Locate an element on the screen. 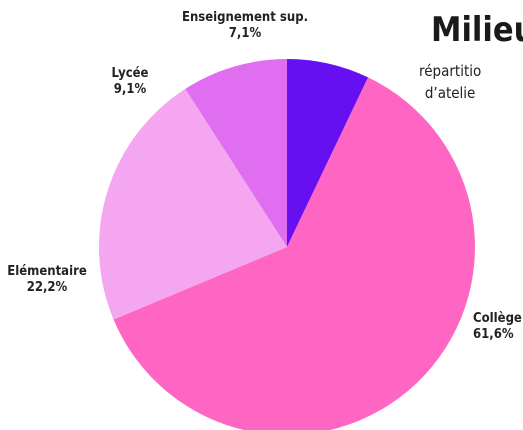 The image size is (523, 430). slice-label-lycee: Lycée 9,1% is located at coordinates (130, 82).